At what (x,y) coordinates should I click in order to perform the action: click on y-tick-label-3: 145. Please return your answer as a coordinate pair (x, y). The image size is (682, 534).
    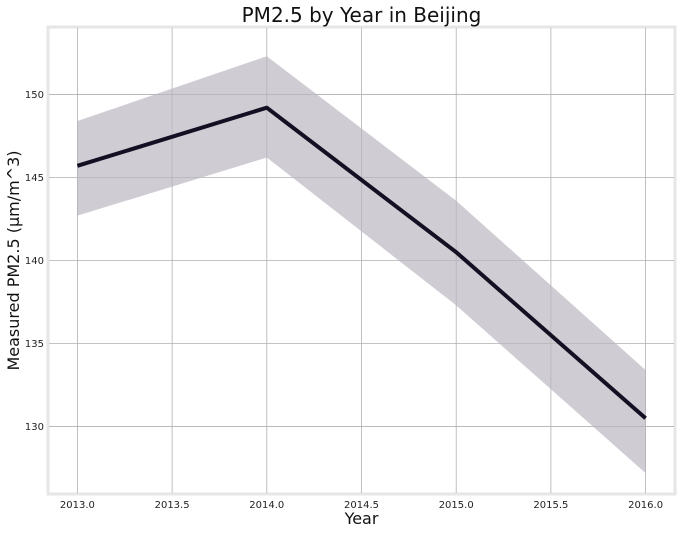
    Looking at the image, I should click on (34, 178).